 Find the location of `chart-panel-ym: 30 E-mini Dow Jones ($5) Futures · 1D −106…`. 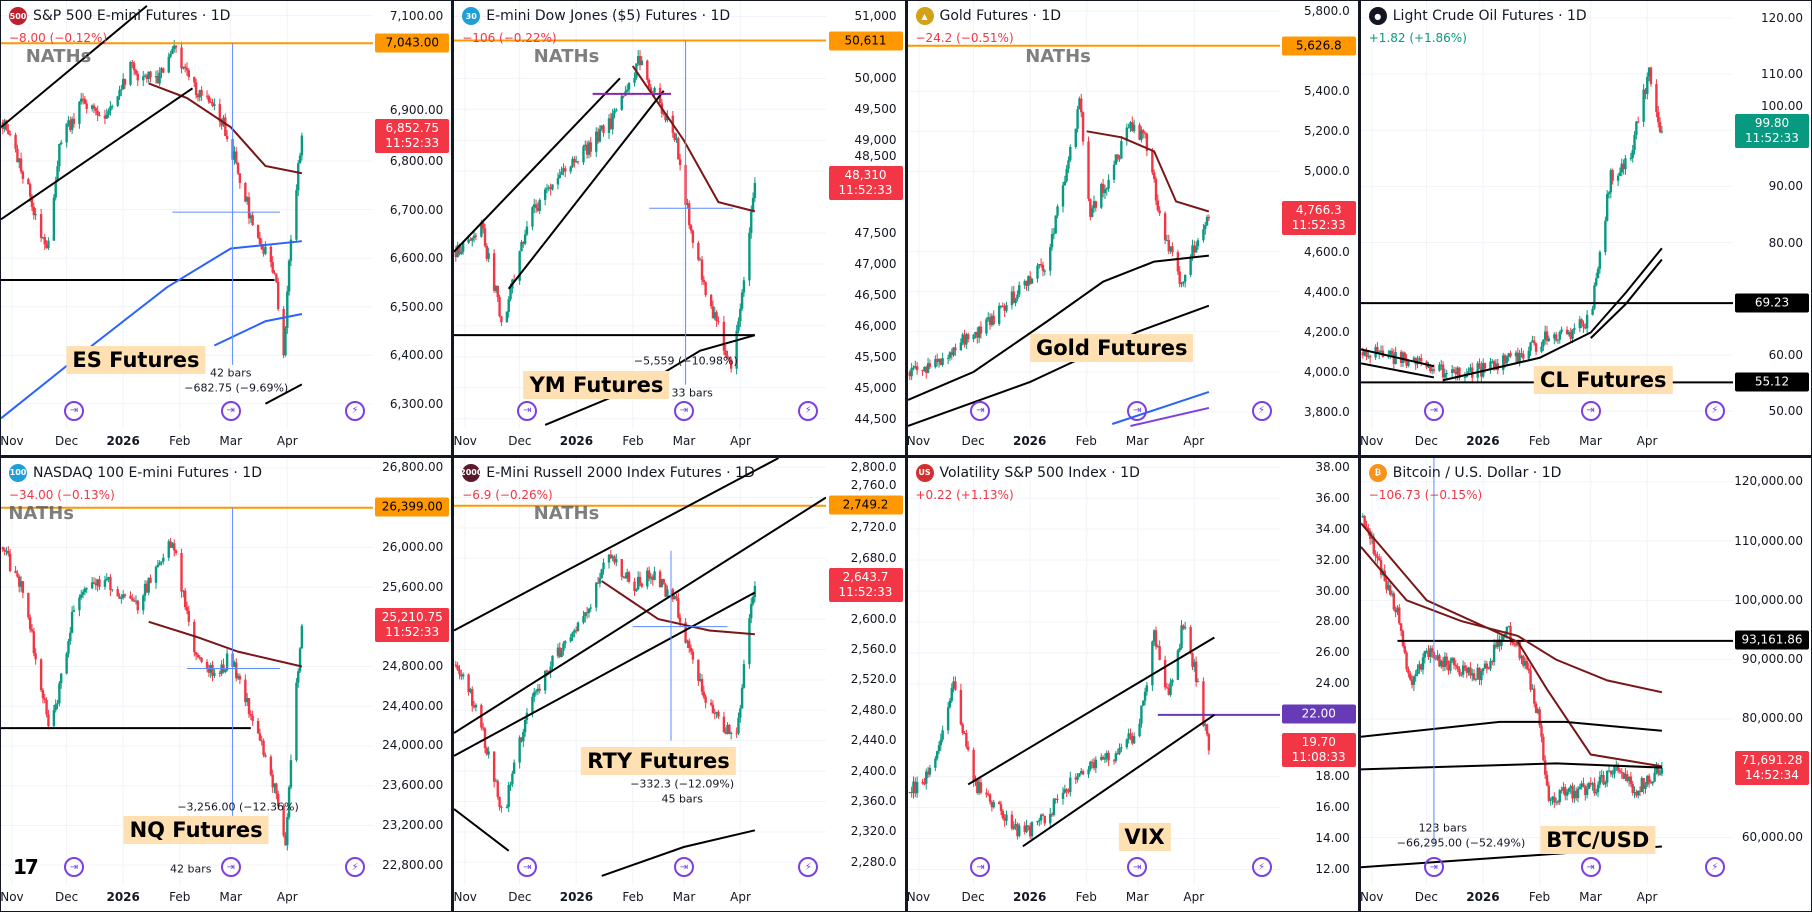

chart-panel-ym: 30 E-mini Dow Jones ($5) Futures · 1D −106… is located at coordinates (679, 228).